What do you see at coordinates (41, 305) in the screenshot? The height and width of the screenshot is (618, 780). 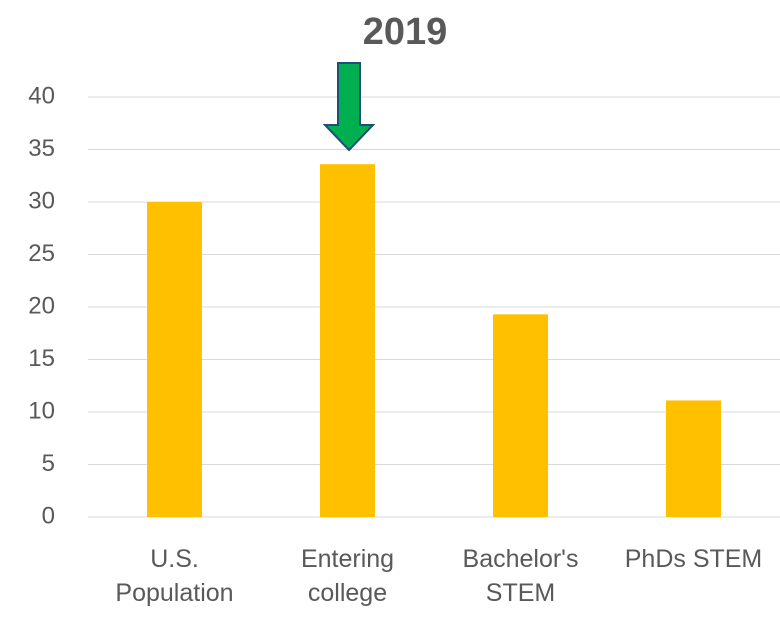 I see `y-tick-label: 20` at bounding box center [41, 305].